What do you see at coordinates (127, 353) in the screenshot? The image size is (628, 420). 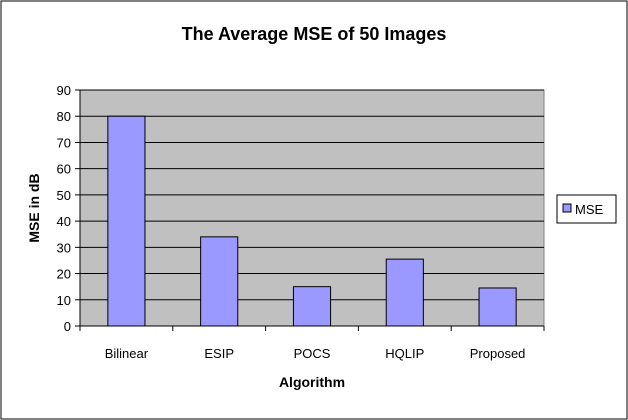 I see `x-tick-label: Bilinear` at bounding box center [127, 353].